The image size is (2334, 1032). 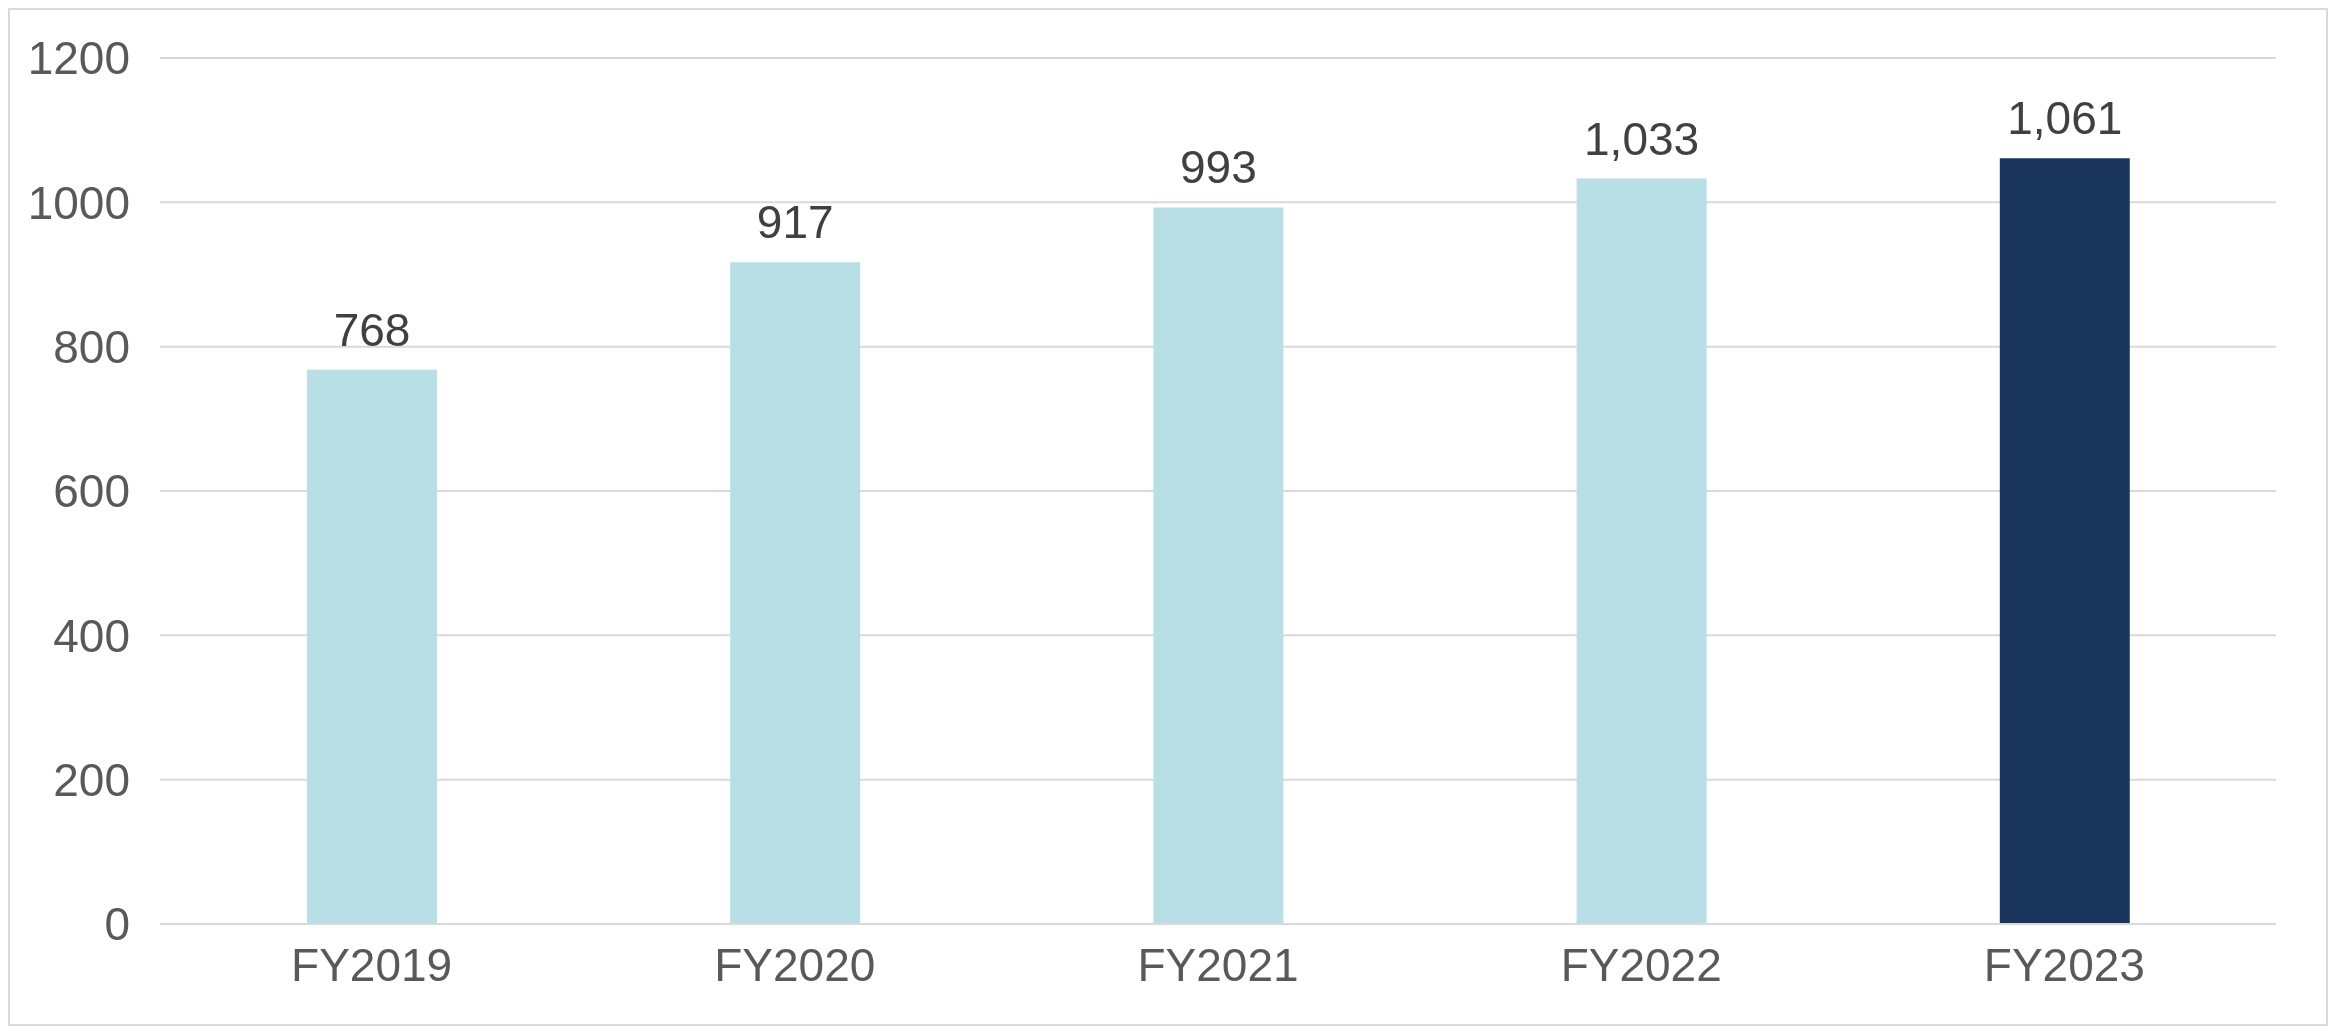 I want to click on data-label: 1,033, so click(x=1642, y=138).